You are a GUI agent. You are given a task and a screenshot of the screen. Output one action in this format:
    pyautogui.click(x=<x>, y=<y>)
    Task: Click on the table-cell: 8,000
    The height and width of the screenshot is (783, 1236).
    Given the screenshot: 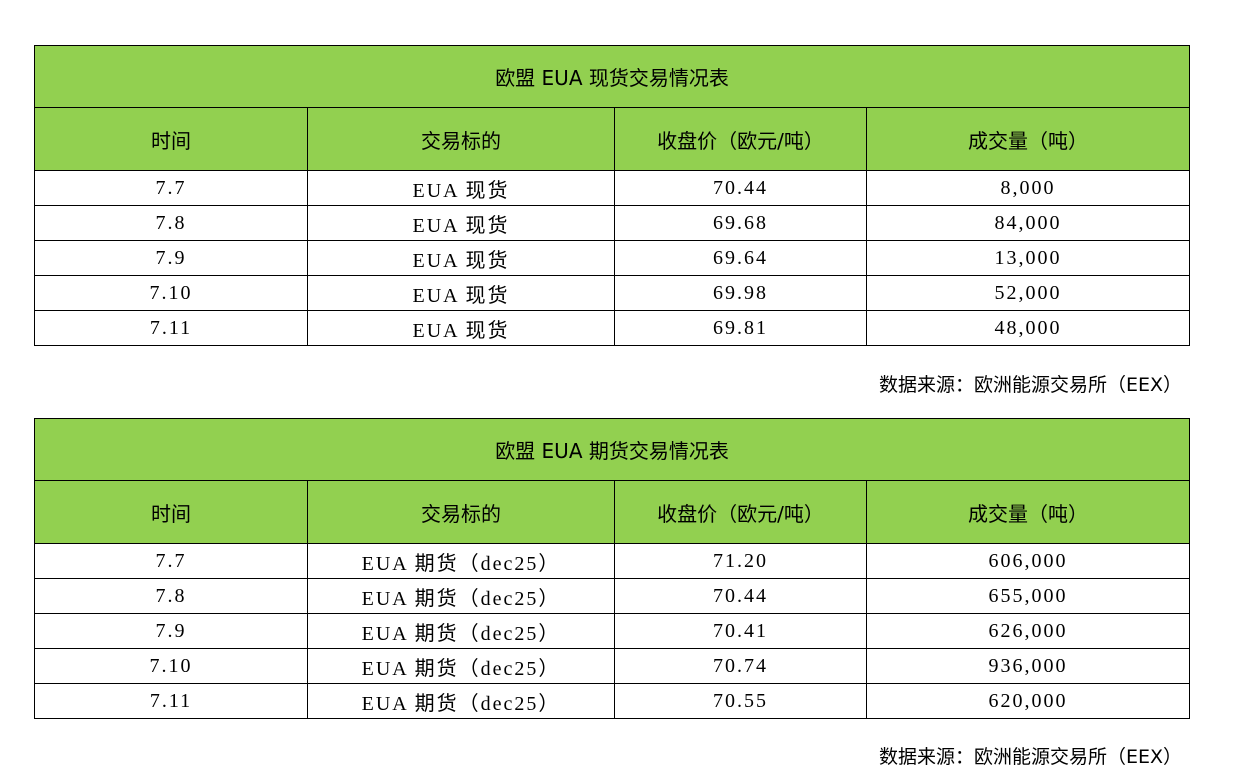 What is the action you would take?
    pyautogui.click(x=1028, y=188)
    